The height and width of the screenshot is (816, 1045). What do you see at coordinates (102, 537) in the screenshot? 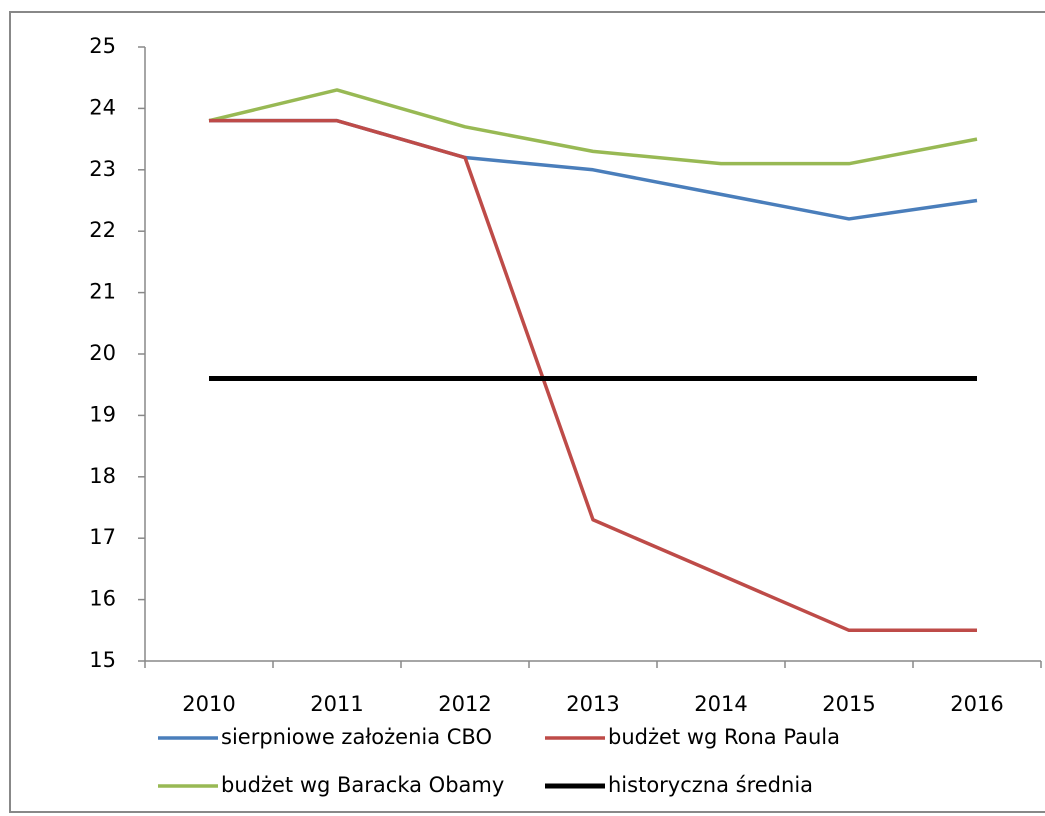
I see `y-tick-label: 17` at bounding box center [102, 537].